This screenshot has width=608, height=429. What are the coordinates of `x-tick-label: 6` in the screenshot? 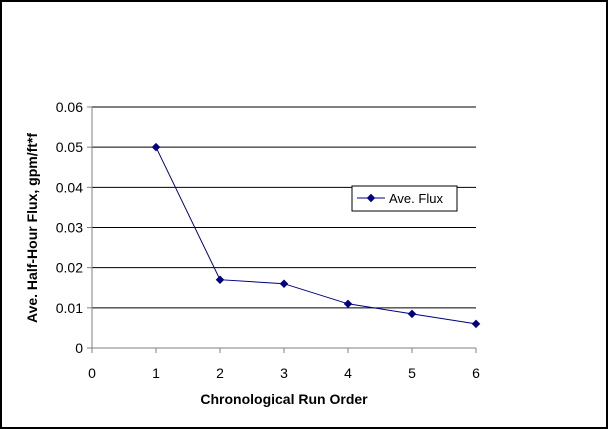 It's located at (476, 373).